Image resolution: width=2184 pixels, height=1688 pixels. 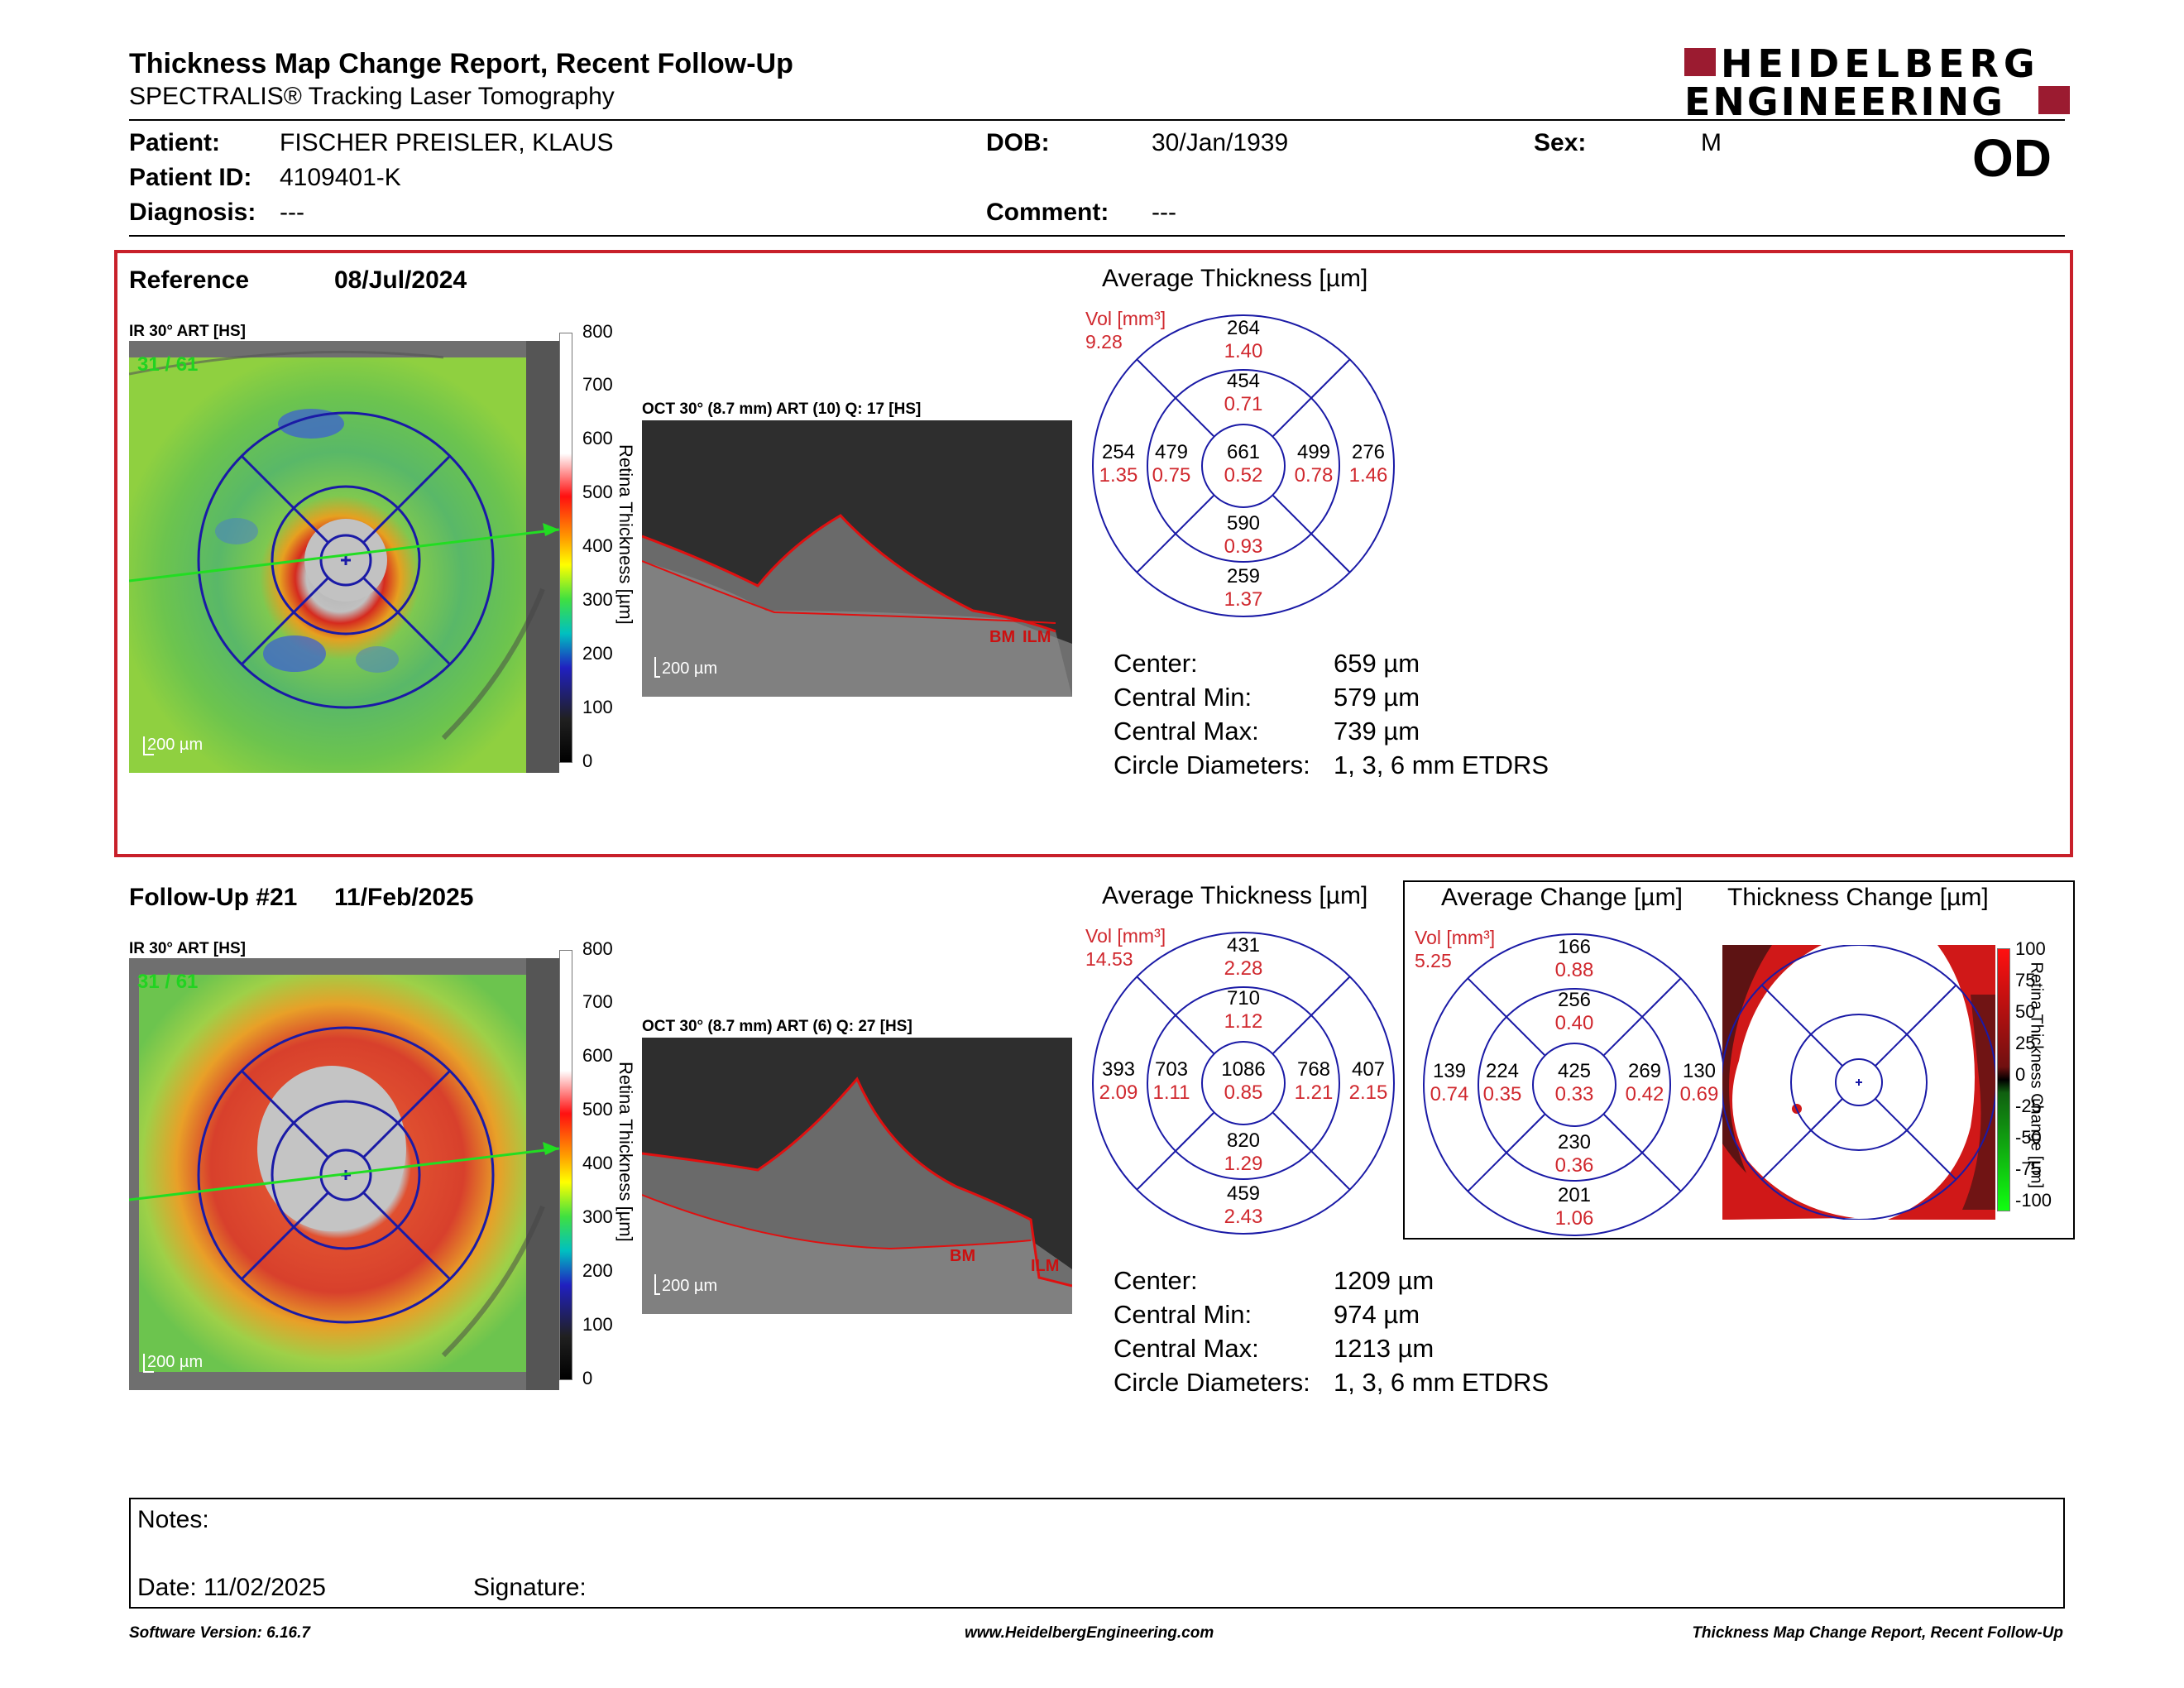 I want to click on stat-value: 579 µm, so click(x=1377, y=697).